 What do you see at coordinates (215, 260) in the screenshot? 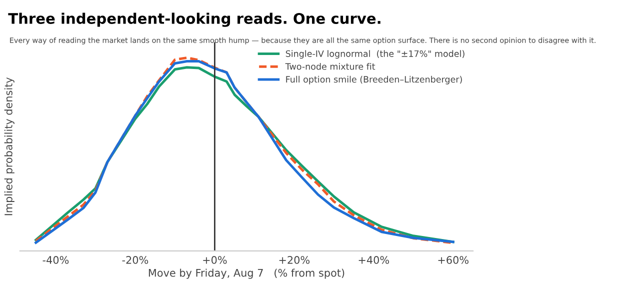
I see `x-tick-label: +0%` at bounding box center [215, 260].